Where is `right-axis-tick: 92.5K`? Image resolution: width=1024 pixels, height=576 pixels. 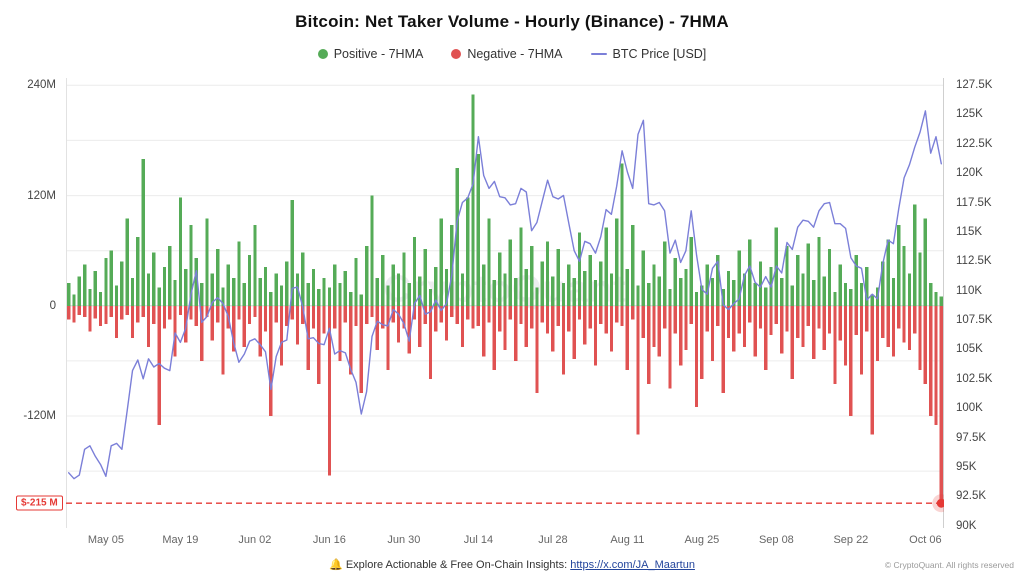
right-axis-tick: 92.5K is located at coordinates (971, 496).